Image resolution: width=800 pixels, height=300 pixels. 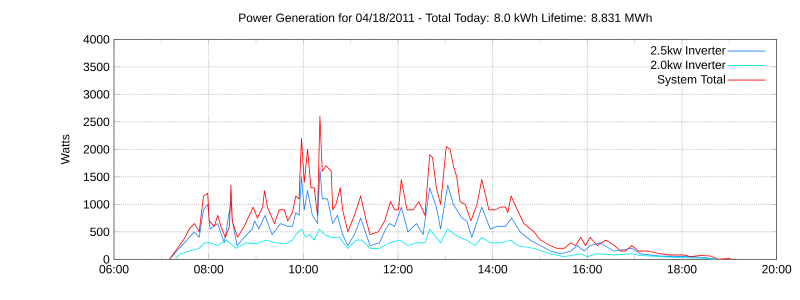 I want to click on legend-label: 2.0kw Inverter, so click(x=688, y=65).